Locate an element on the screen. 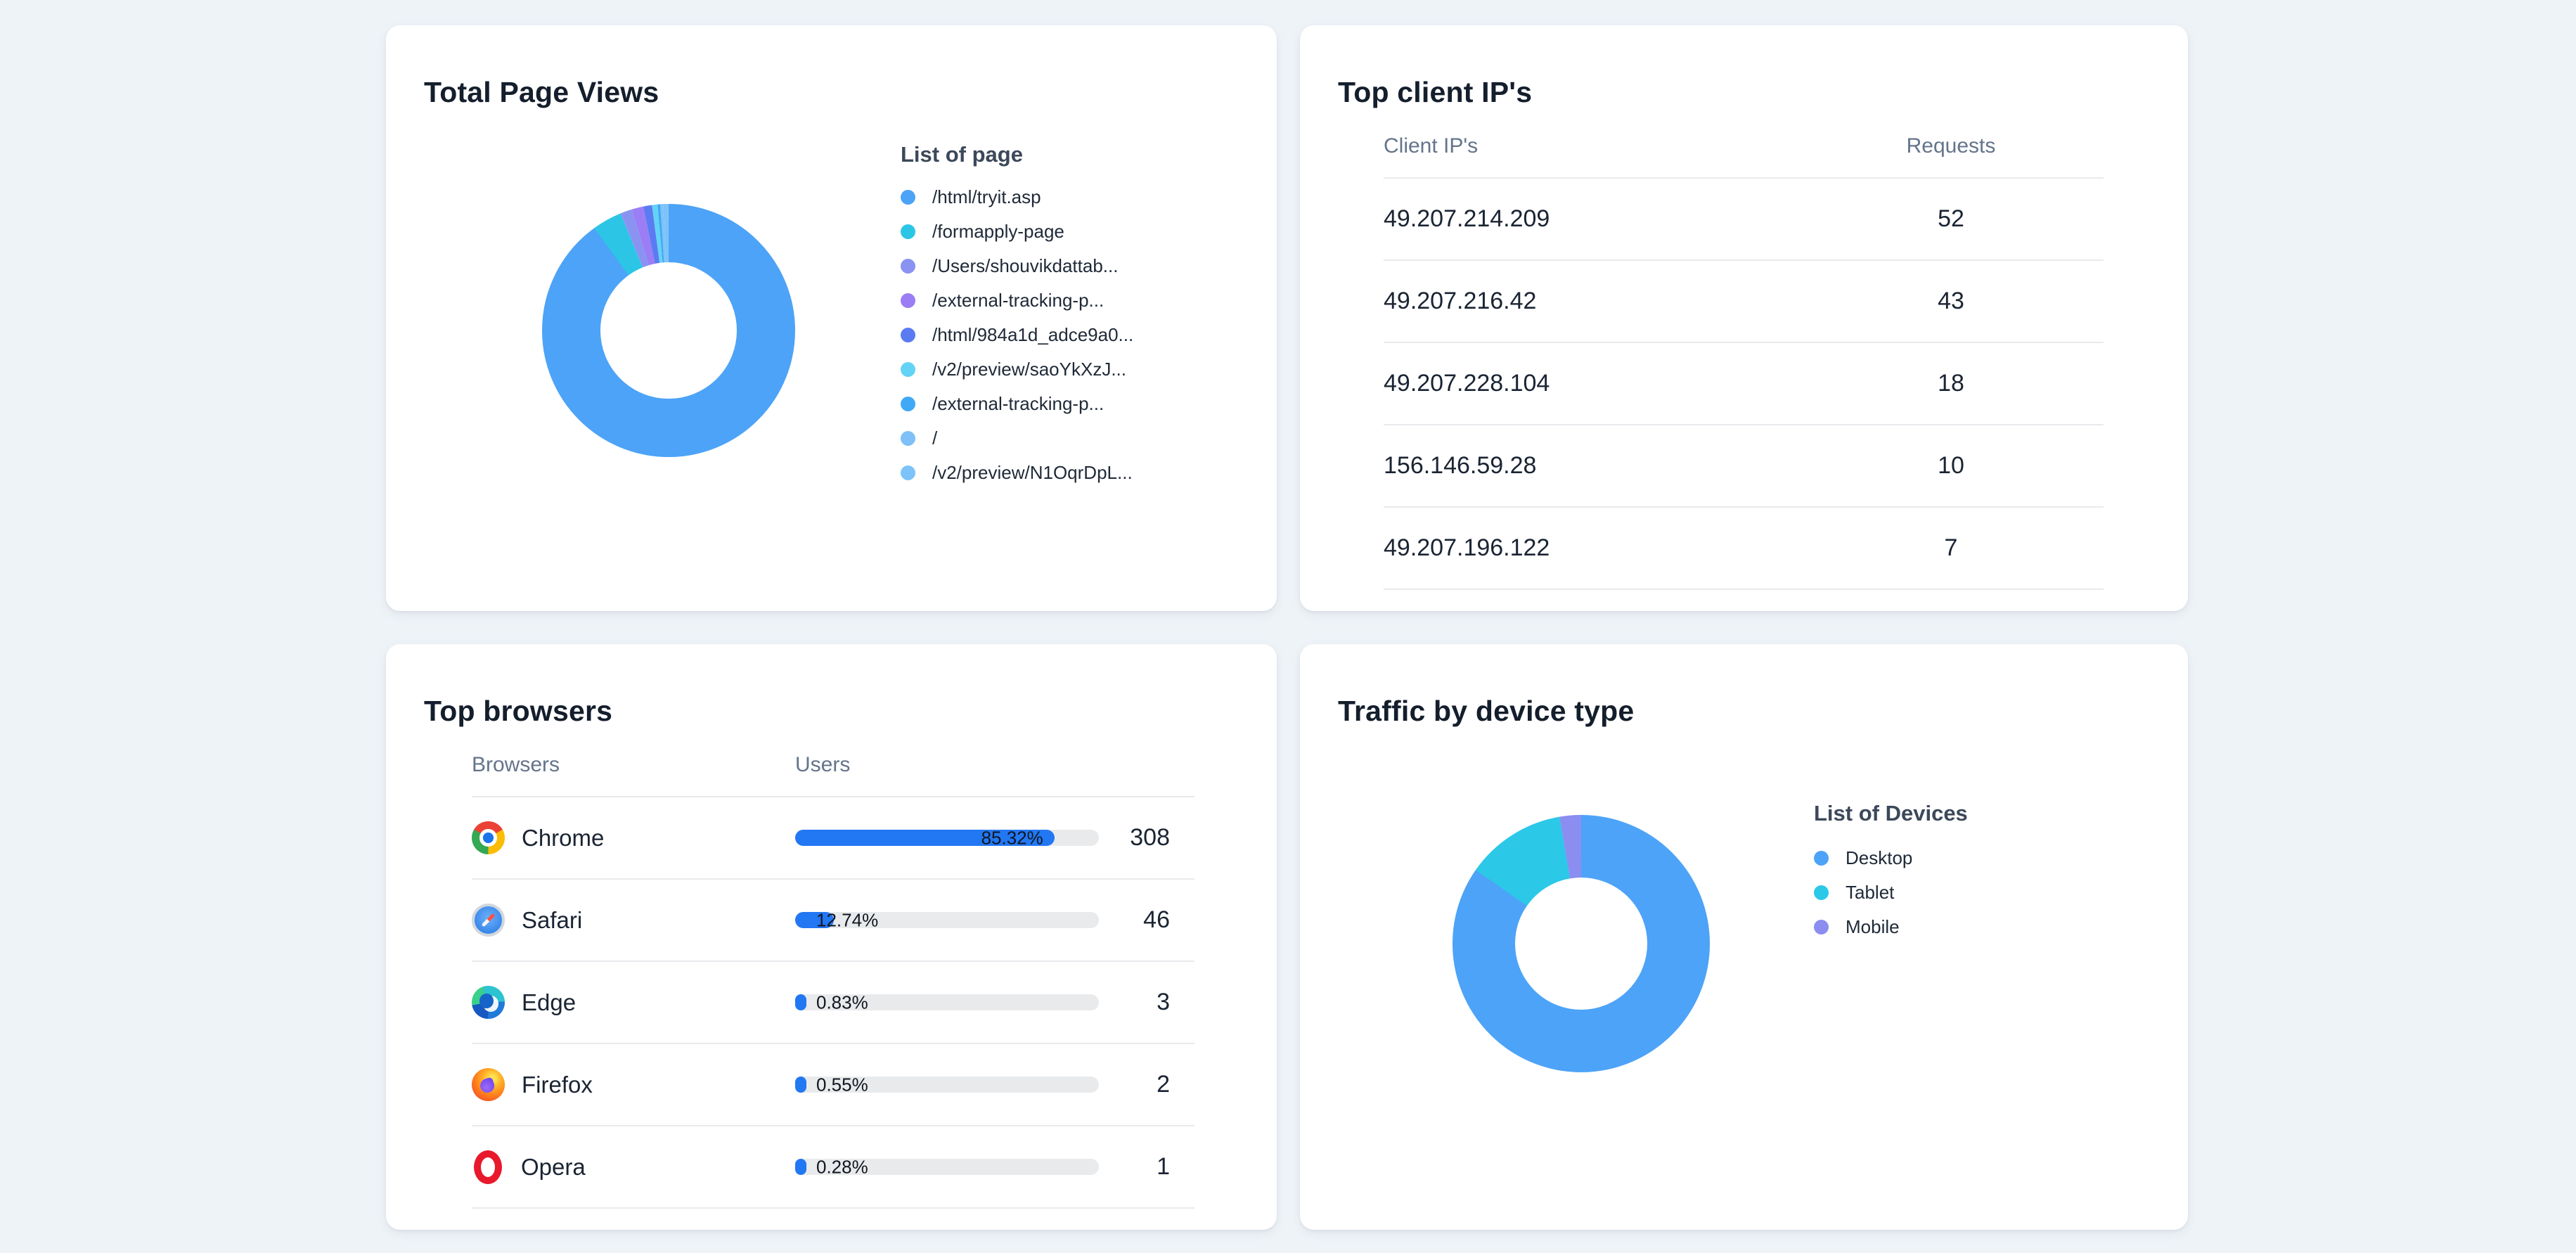 The width and height of the screenshot is (2576, 1253). requests-value: 10 is located at coordinates (1951, 465).